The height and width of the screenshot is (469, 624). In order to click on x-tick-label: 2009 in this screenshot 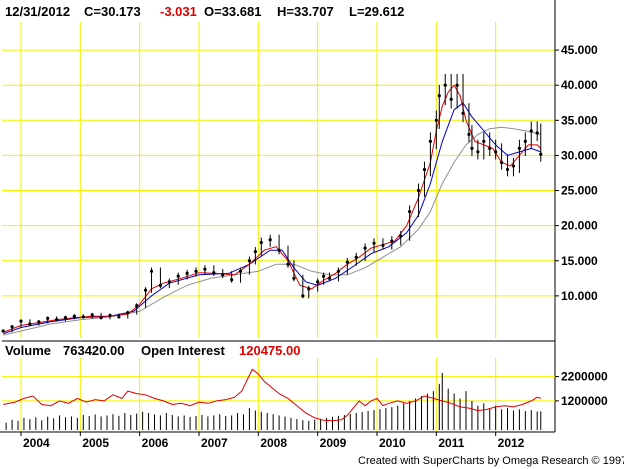, I will do `click(333, 443)`.